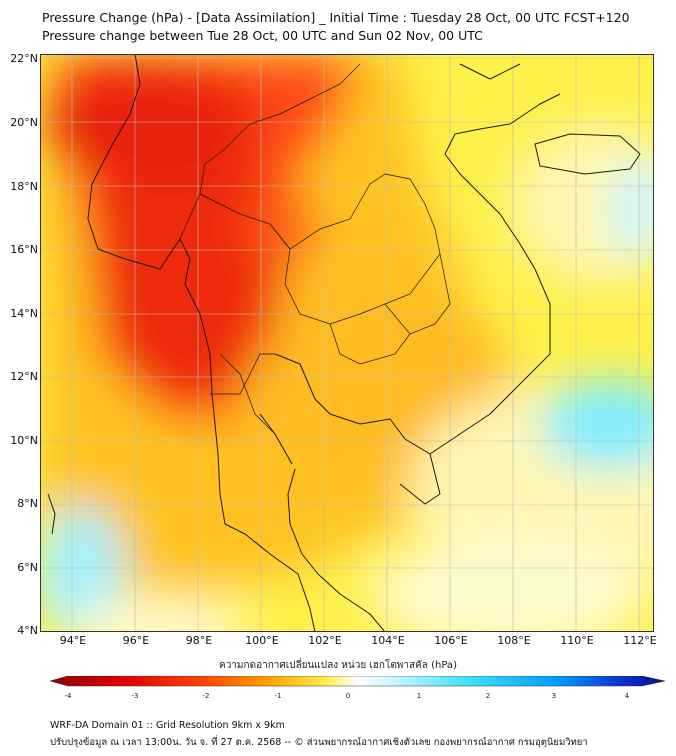 Image resolution: width=676 pixels, height=756 pixels. I want to click on colorbar, so click(358, 681).